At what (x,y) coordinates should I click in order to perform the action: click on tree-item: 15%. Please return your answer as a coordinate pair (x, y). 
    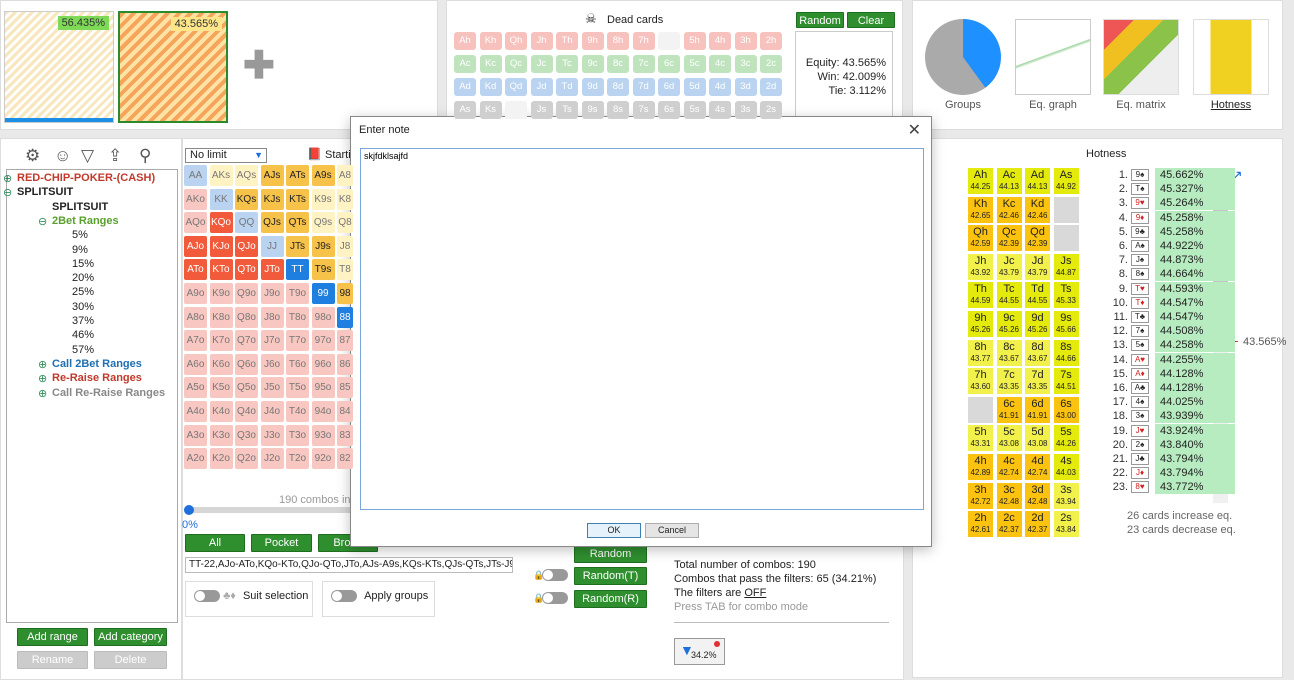
    Looking at the image, I should click on (83, 264).